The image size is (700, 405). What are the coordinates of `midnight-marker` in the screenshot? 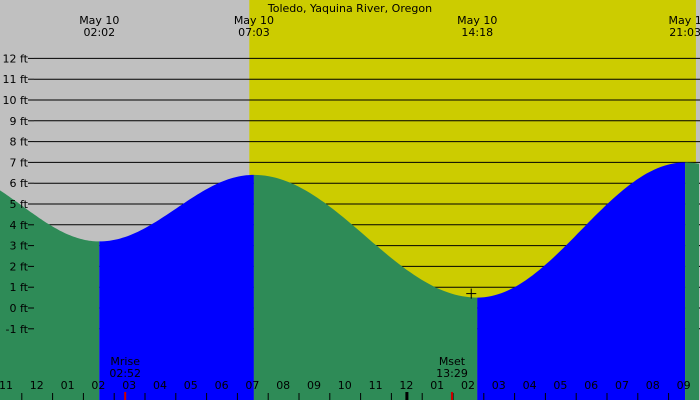 It's located at (407, 396).